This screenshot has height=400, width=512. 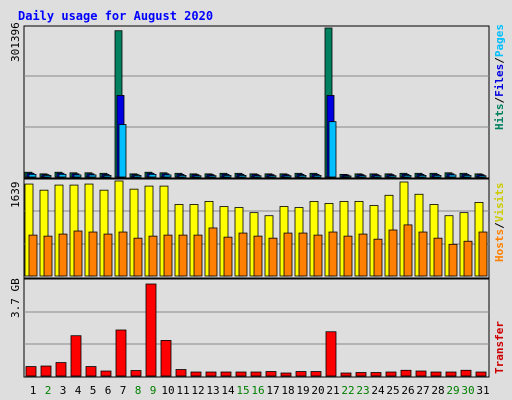 I want to click on day-label: 27, so click(x=422, y=390).